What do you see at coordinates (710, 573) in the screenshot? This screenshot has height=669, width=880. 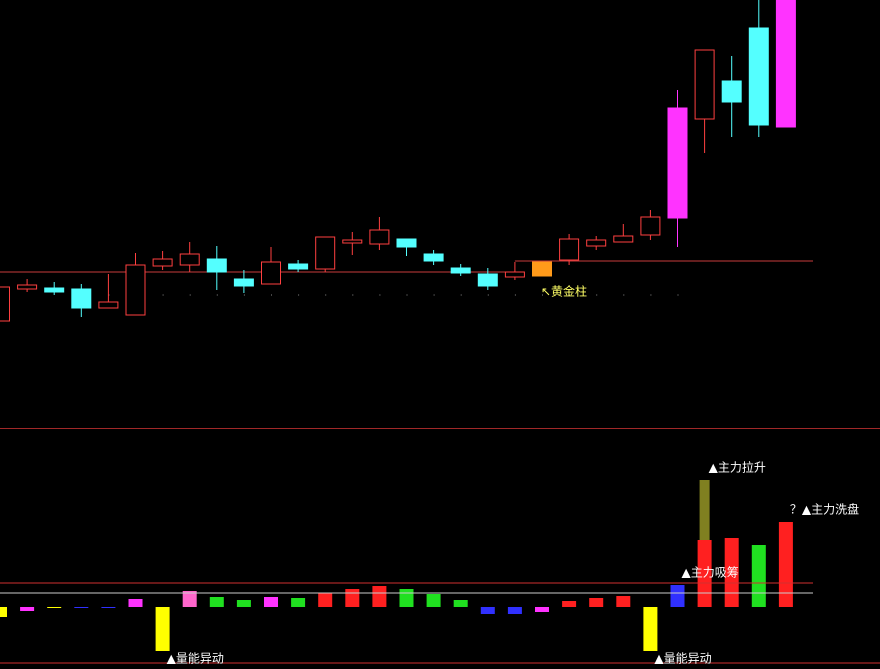 I see `annotation: ▲主力吸筹` at bounding box center [710, 573].